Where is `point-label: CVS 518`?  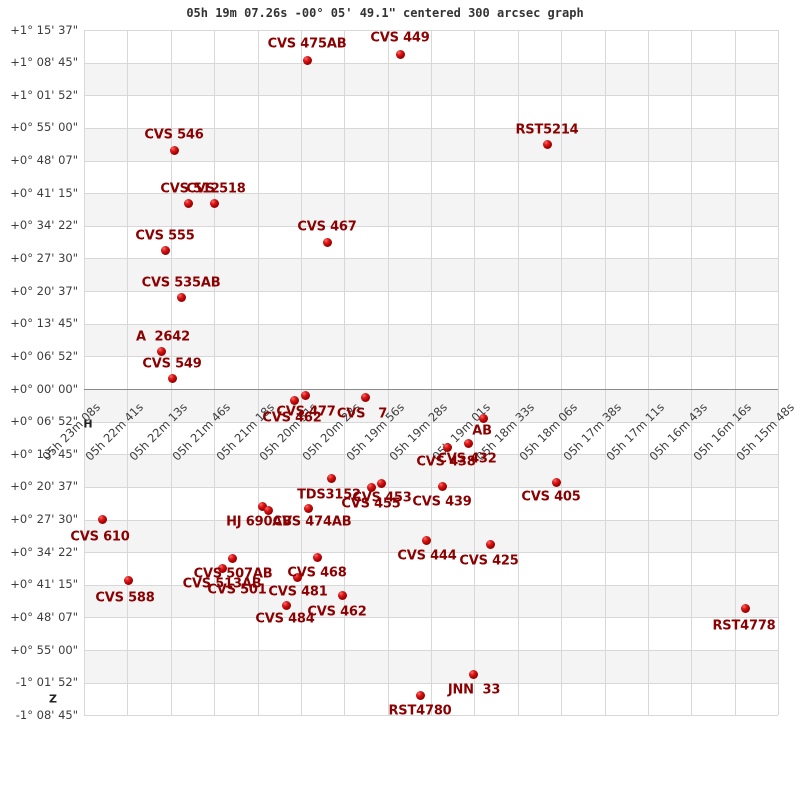
point-label: CVS 518 is located at coordinates (216, 189).